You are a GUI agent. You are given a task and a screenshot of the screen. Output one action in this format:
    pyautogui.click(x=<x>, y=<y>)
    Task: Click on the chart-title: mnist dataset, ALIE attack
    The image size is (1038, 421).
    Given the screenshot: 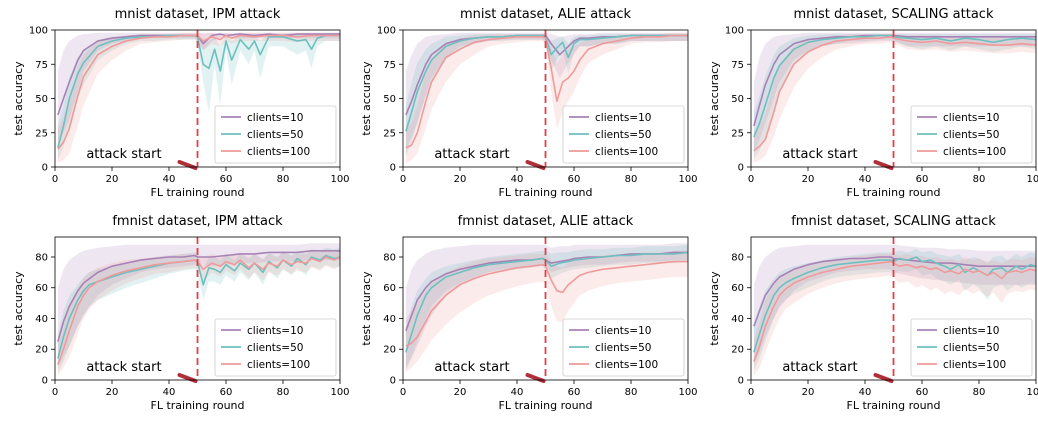 What is the action you would take?
    pyautogui.click(x=546, y=14)
    